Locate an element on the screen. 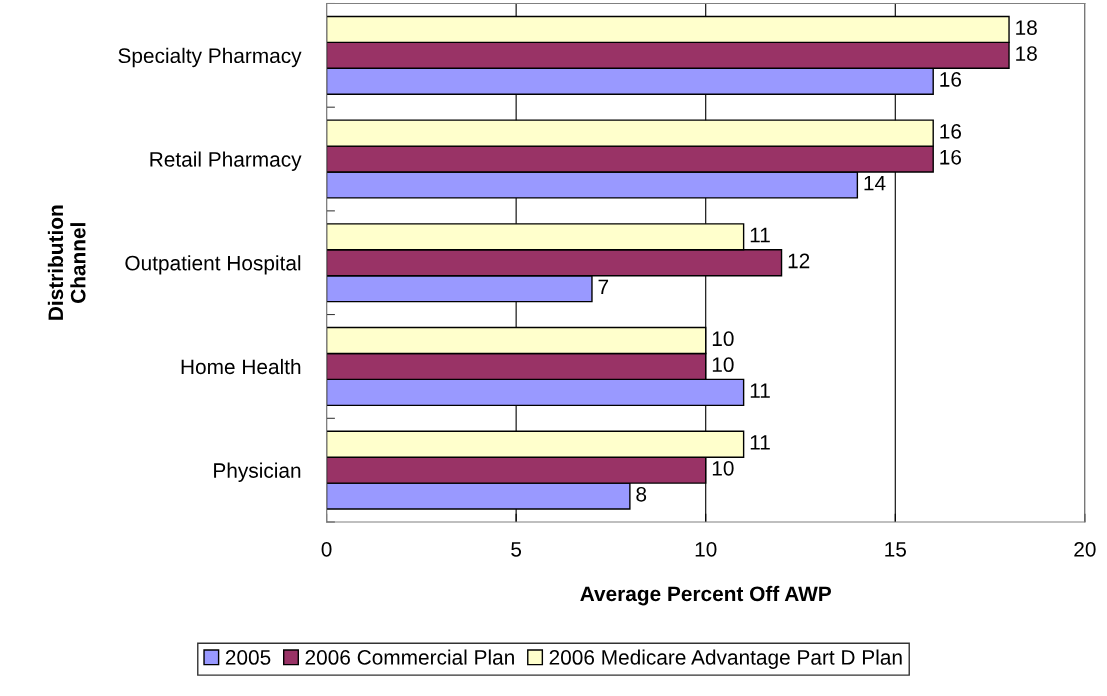 The image size is (1107, 696). y-tick-label: Outpatient Hospital is located at coordinates (213, 265).